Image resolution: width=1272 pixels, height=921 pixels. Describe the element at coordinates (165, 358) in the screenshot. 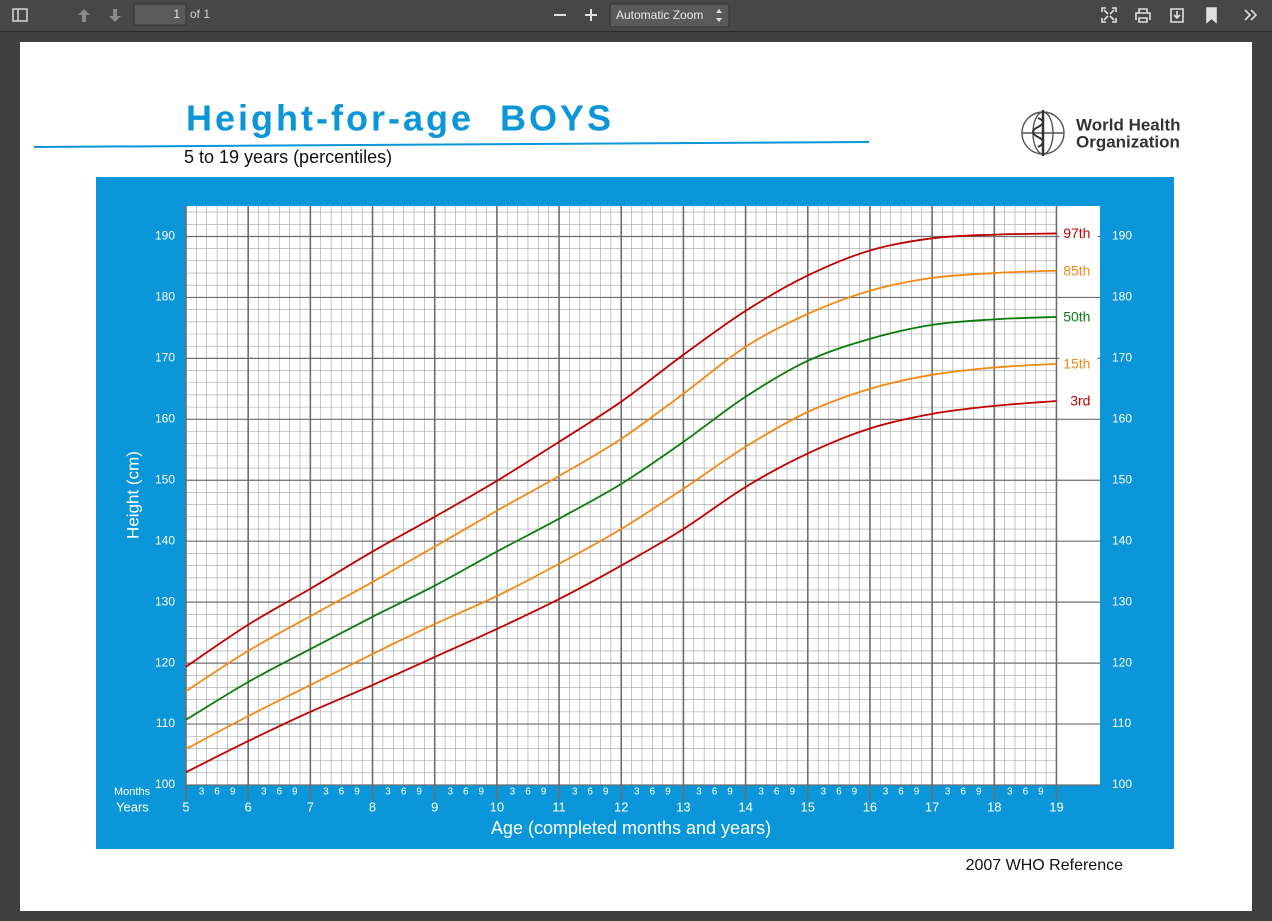

I see `y-tick-label: 170` at that location.